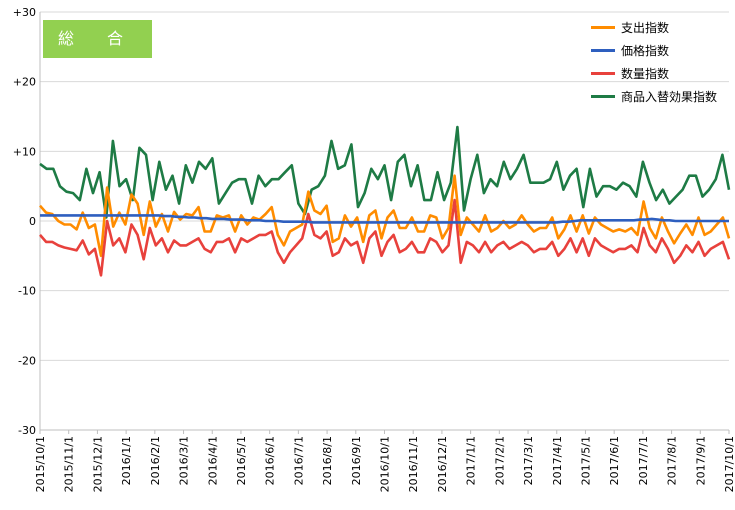 The width and height of the screenshot is (735, 510). Describe the element at coordinates (327, 460) in the screenshot. I see `x-tick-label: 2016/8/1` at that location.